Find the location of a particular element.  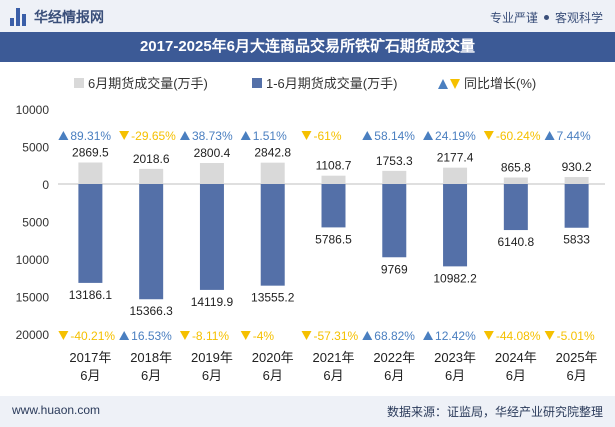

y-tick-label: 10000 is located at coordinates (33, 110).